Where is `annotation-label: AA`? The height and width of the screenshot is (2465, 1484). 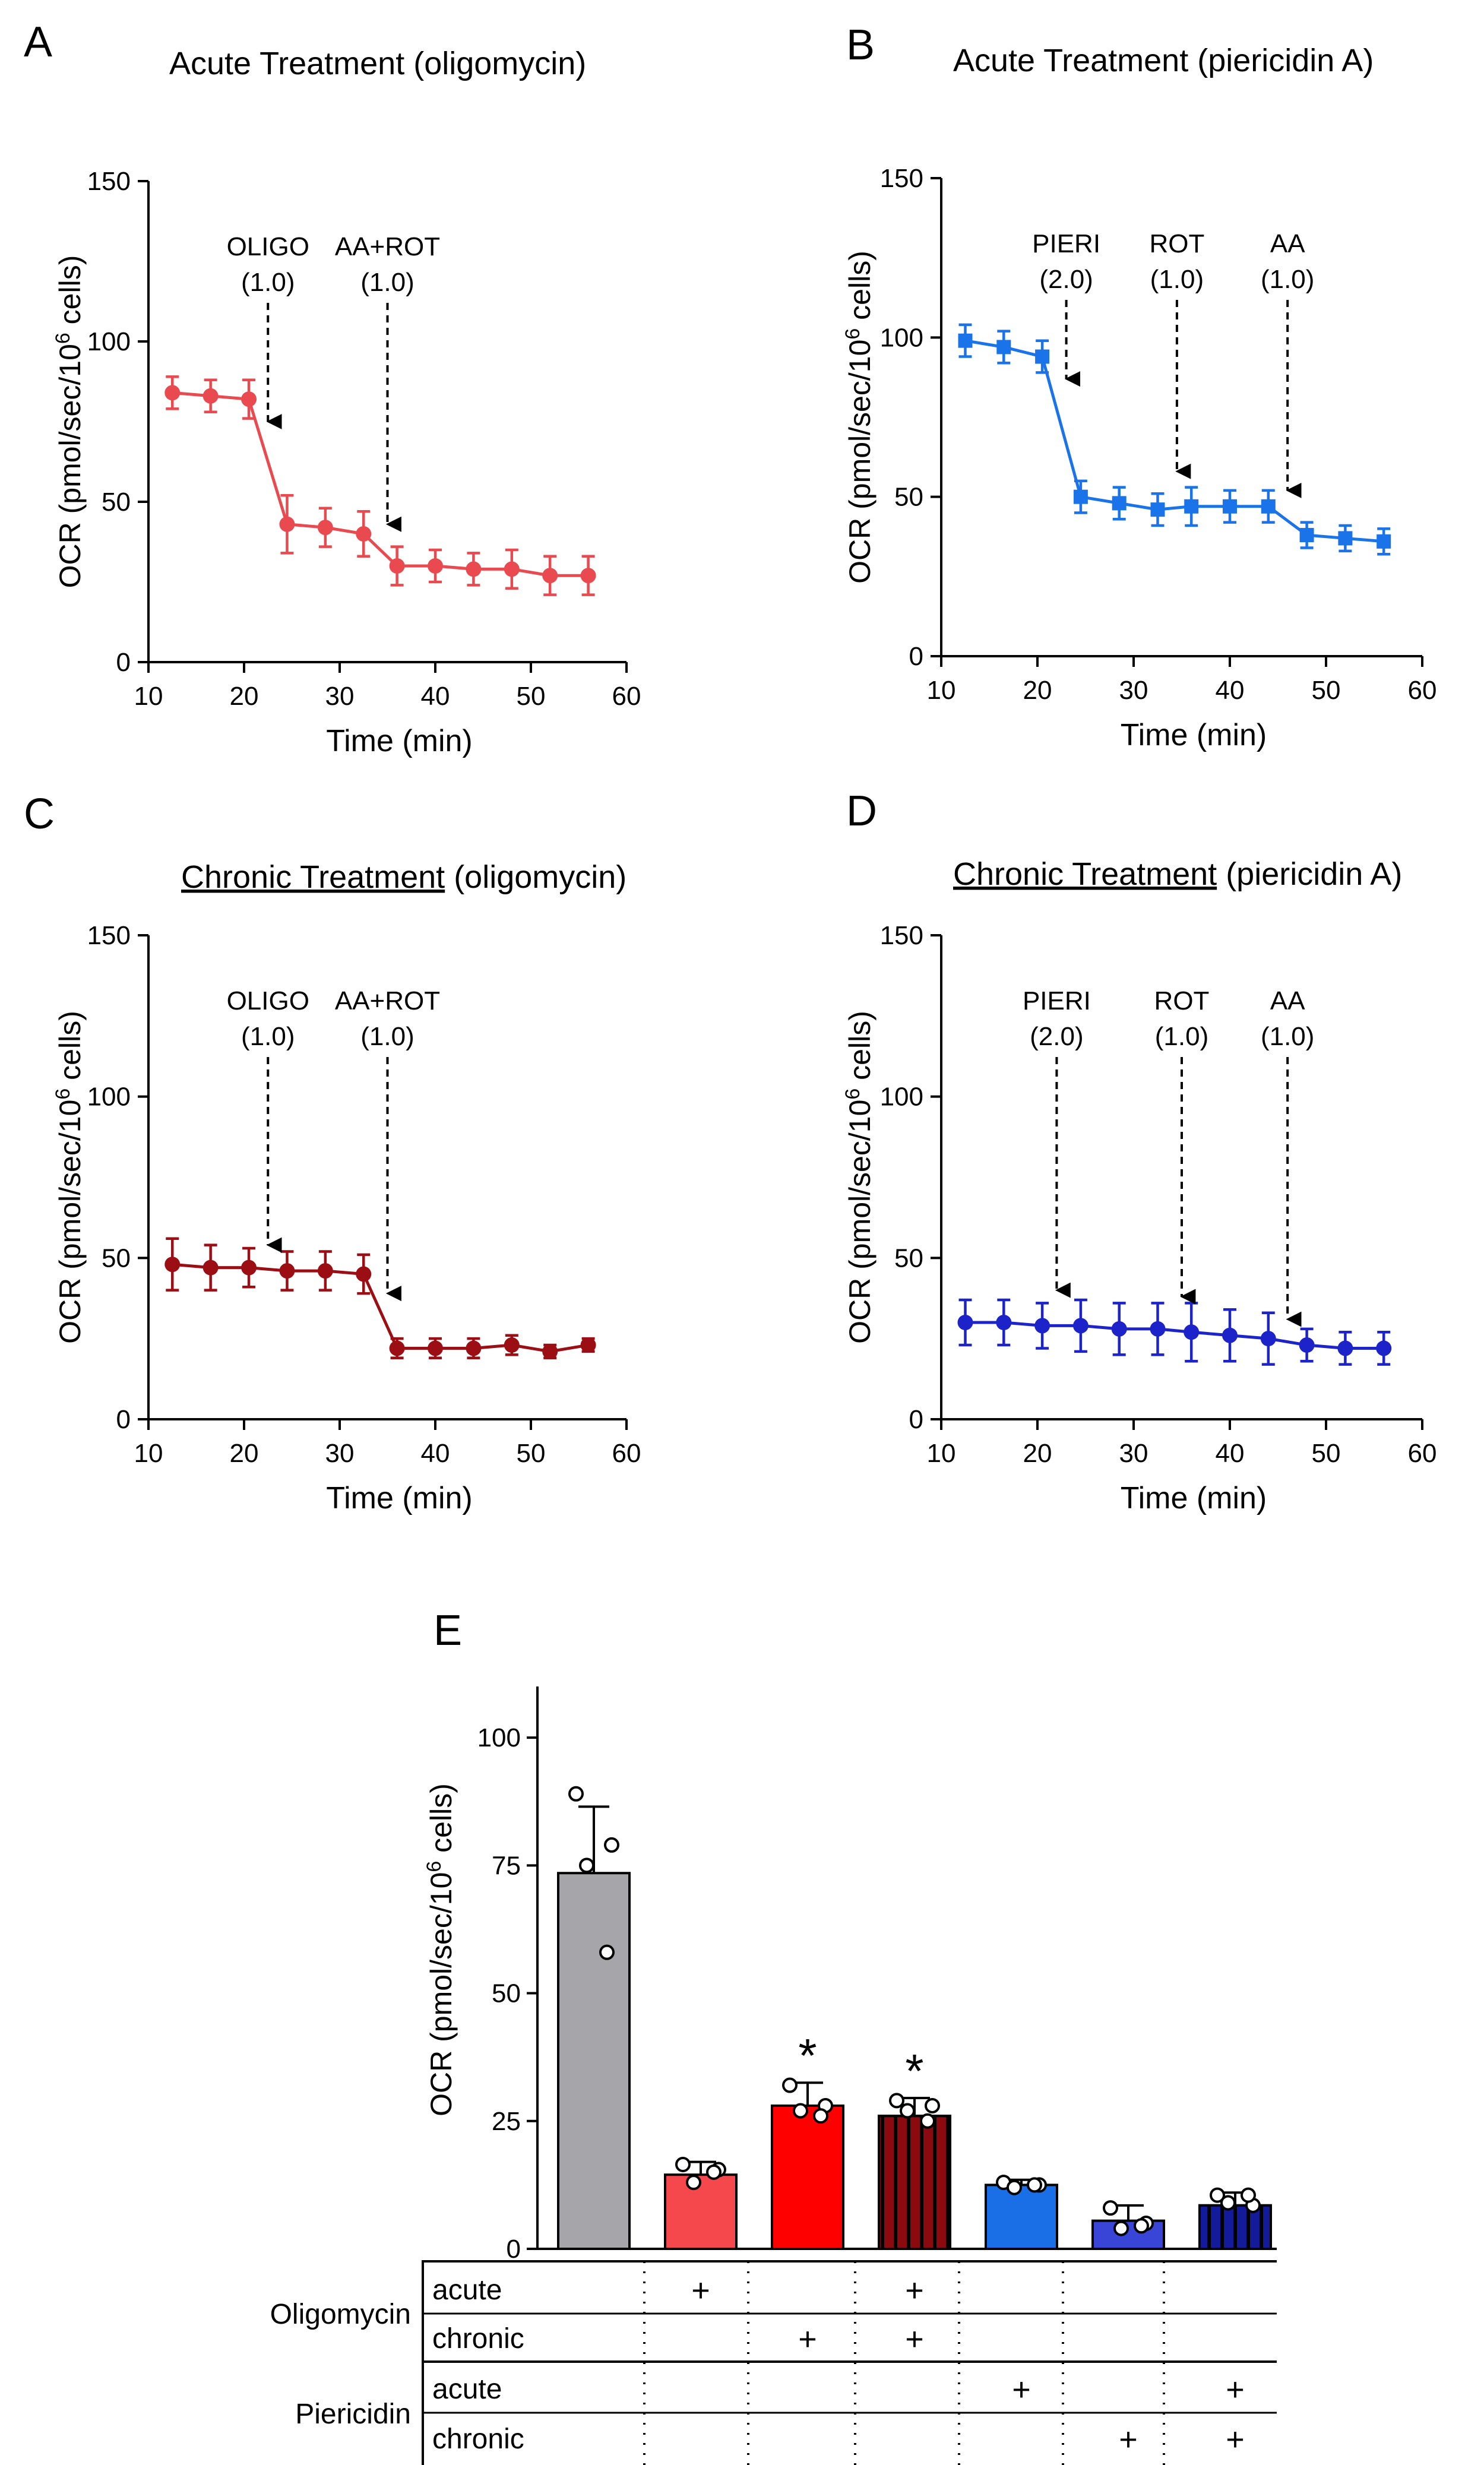 annotation-label: AA is located at coordinates (1287, 244).